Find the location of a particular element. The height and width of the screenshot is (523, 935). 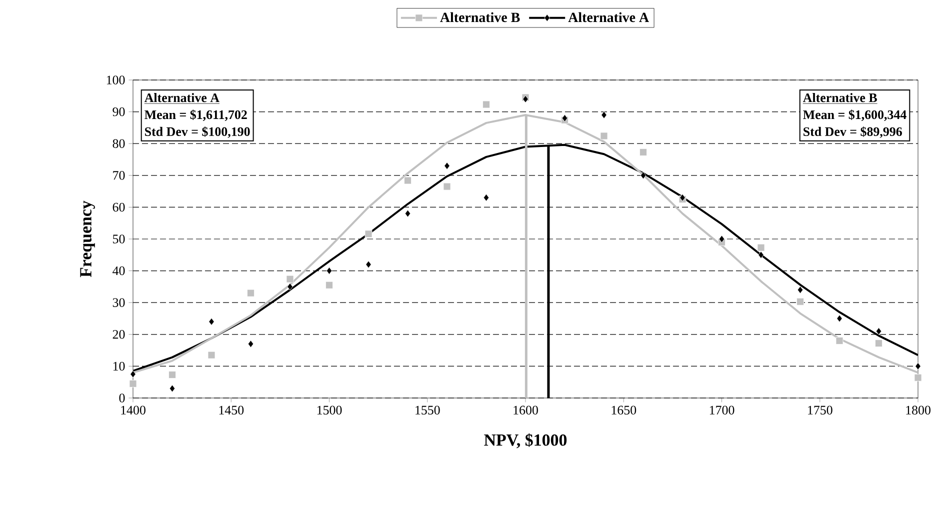

y-tick-label: 60 is located at coordinates (118, 207).